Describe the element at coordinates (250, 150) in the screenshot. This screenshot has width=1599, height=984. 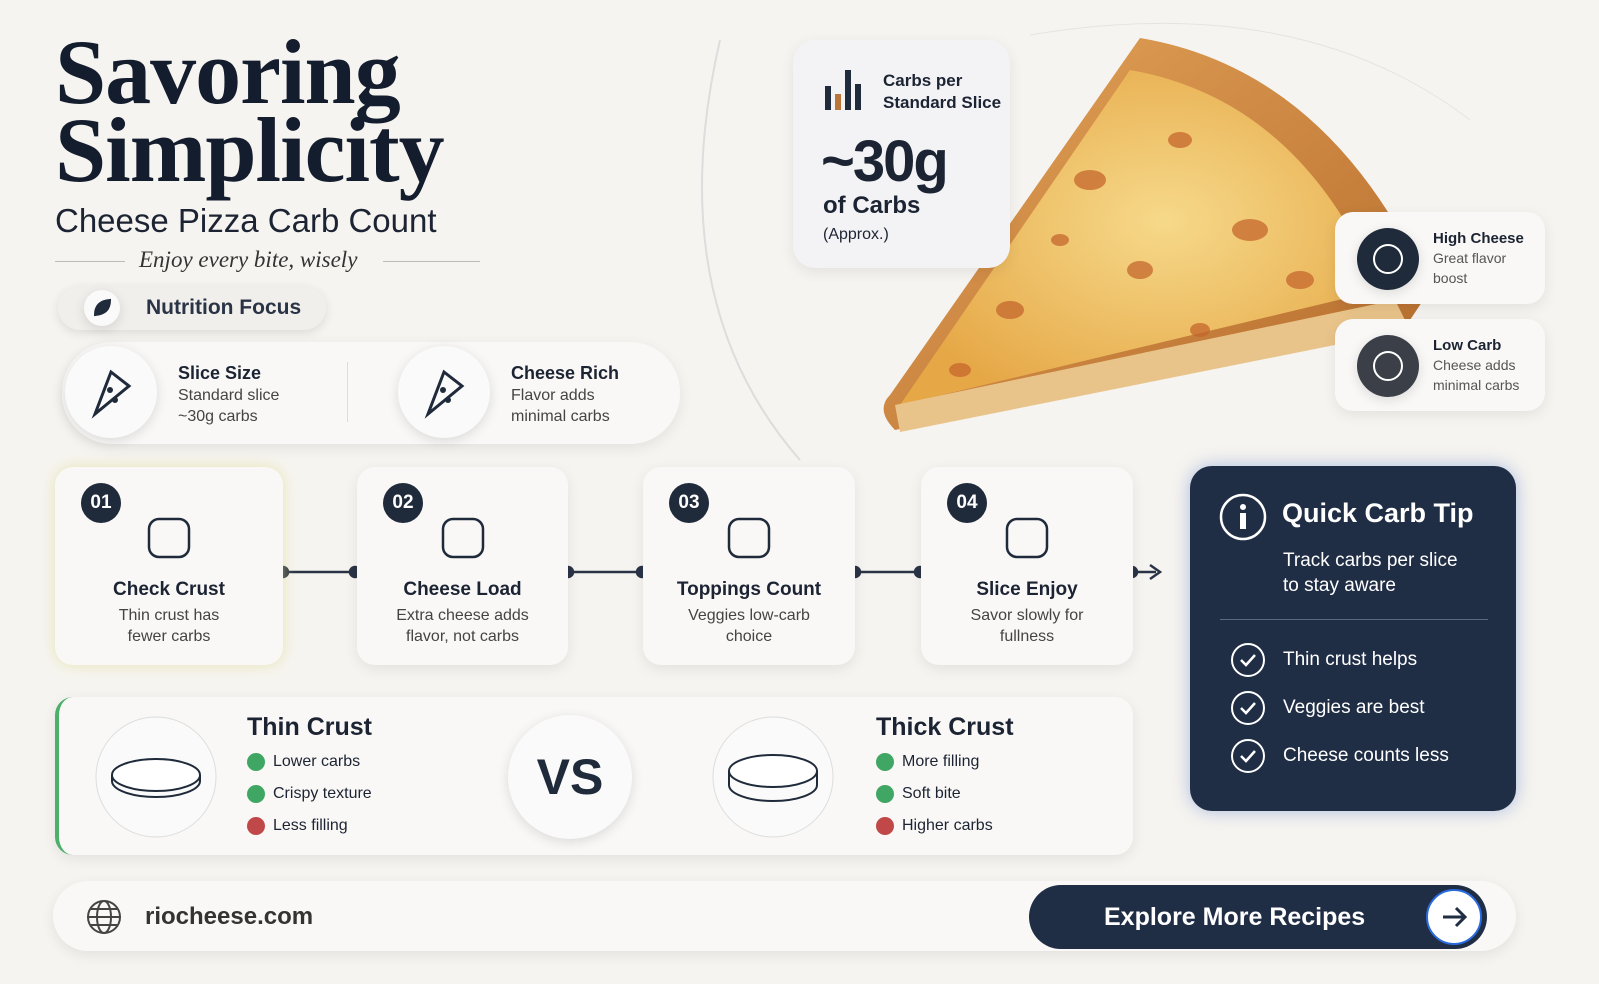
I see `title: Simplicity` at that location.